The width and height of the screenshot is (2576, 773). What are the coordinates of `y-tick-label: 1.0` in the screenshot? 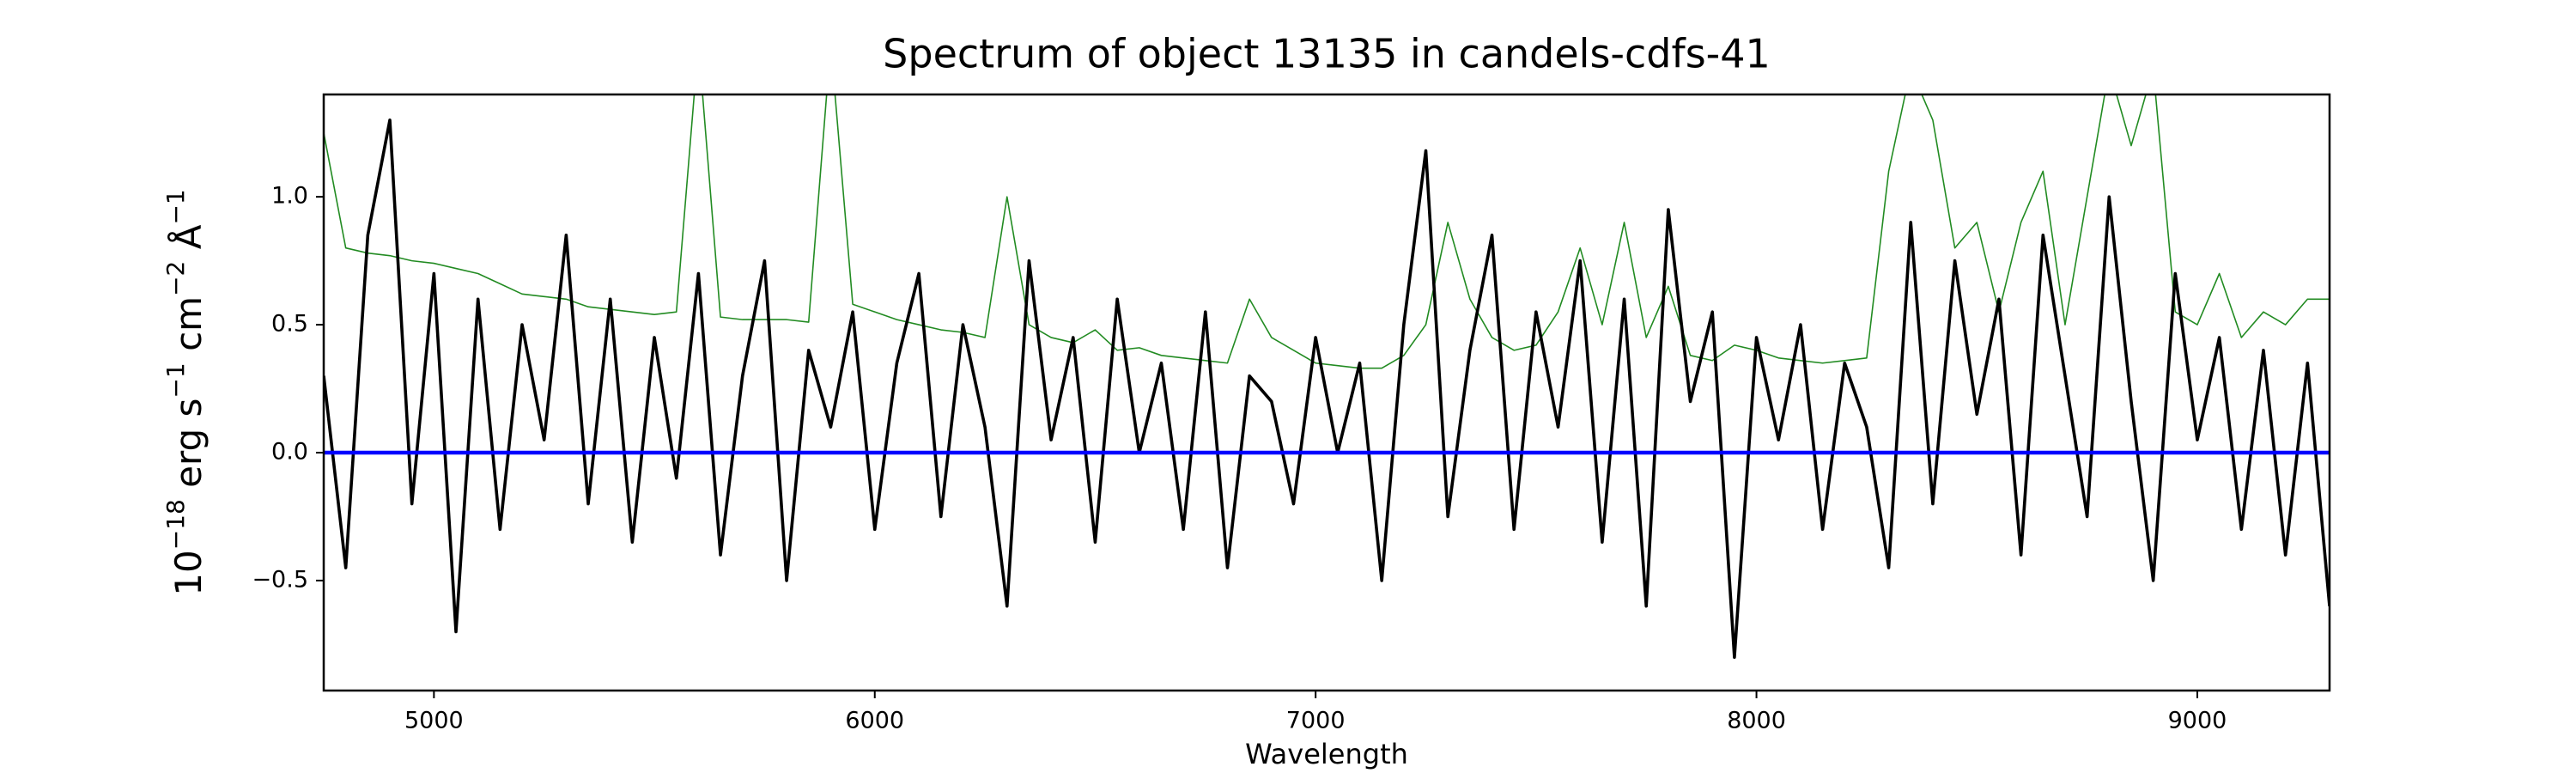 It's located at (290, 196).